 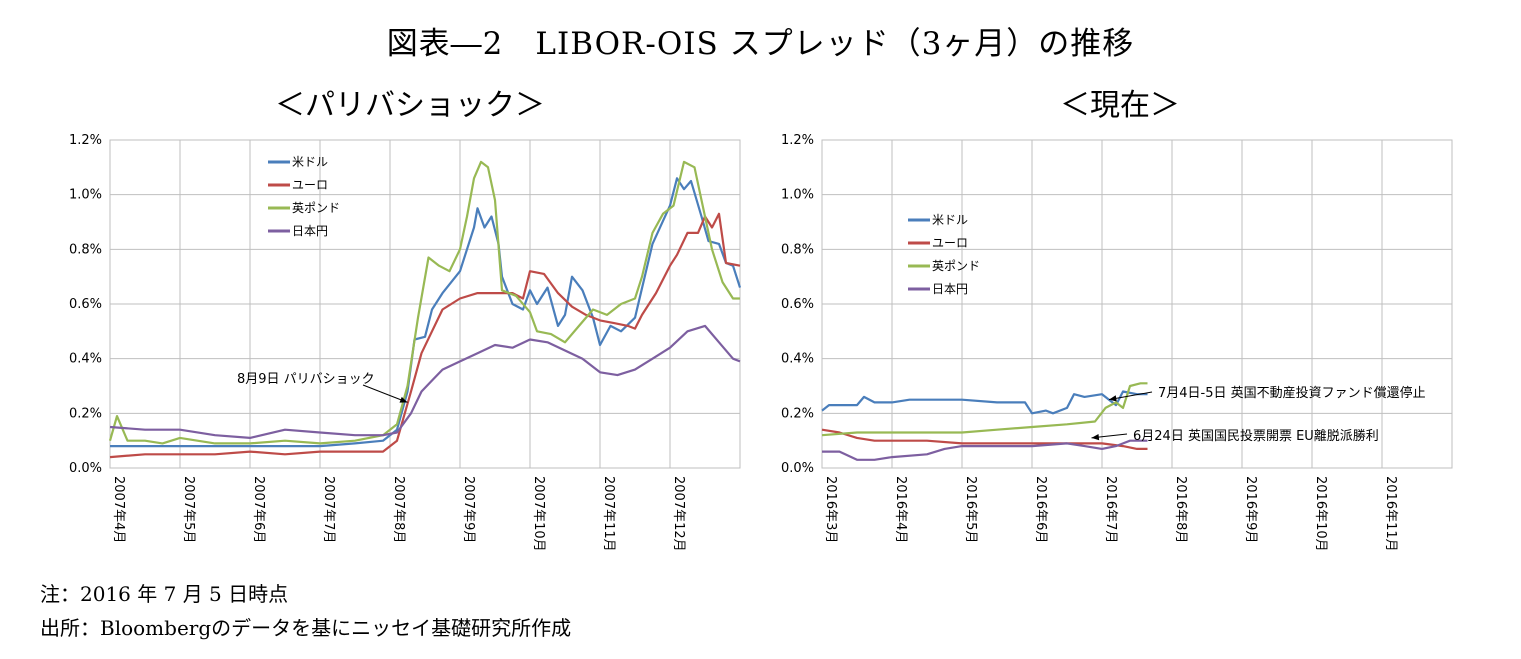 What do you see at coordinates (970, 509) in the screenshot?
I see `x-tick-label: 2016年5月` at bounding box center [970, 509].